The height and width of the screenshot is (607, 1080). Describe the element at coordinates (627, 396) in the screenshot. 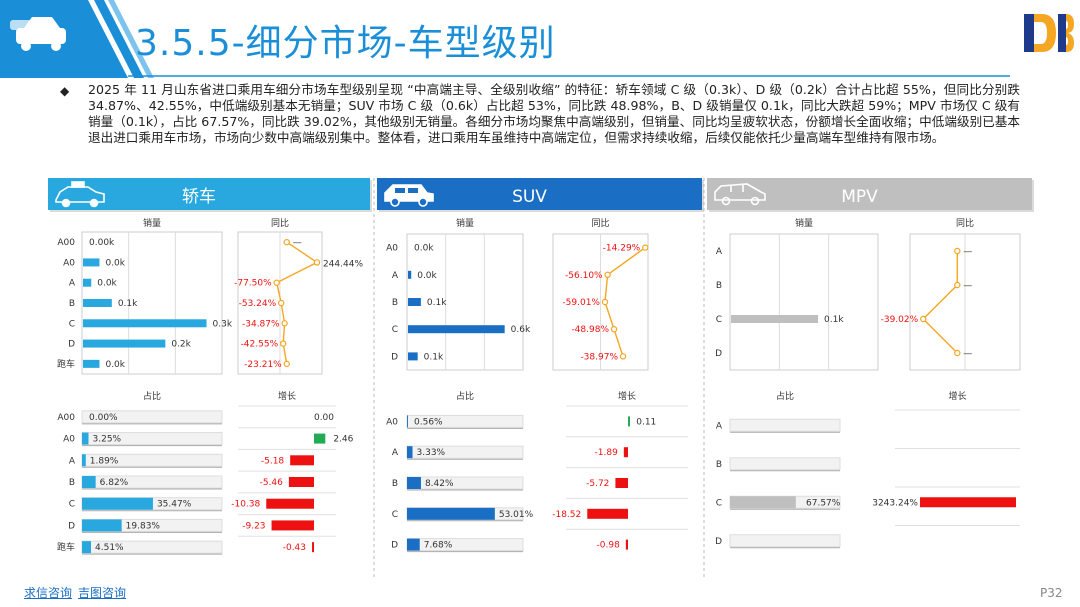

I see `growth-label: 增长` at that location.